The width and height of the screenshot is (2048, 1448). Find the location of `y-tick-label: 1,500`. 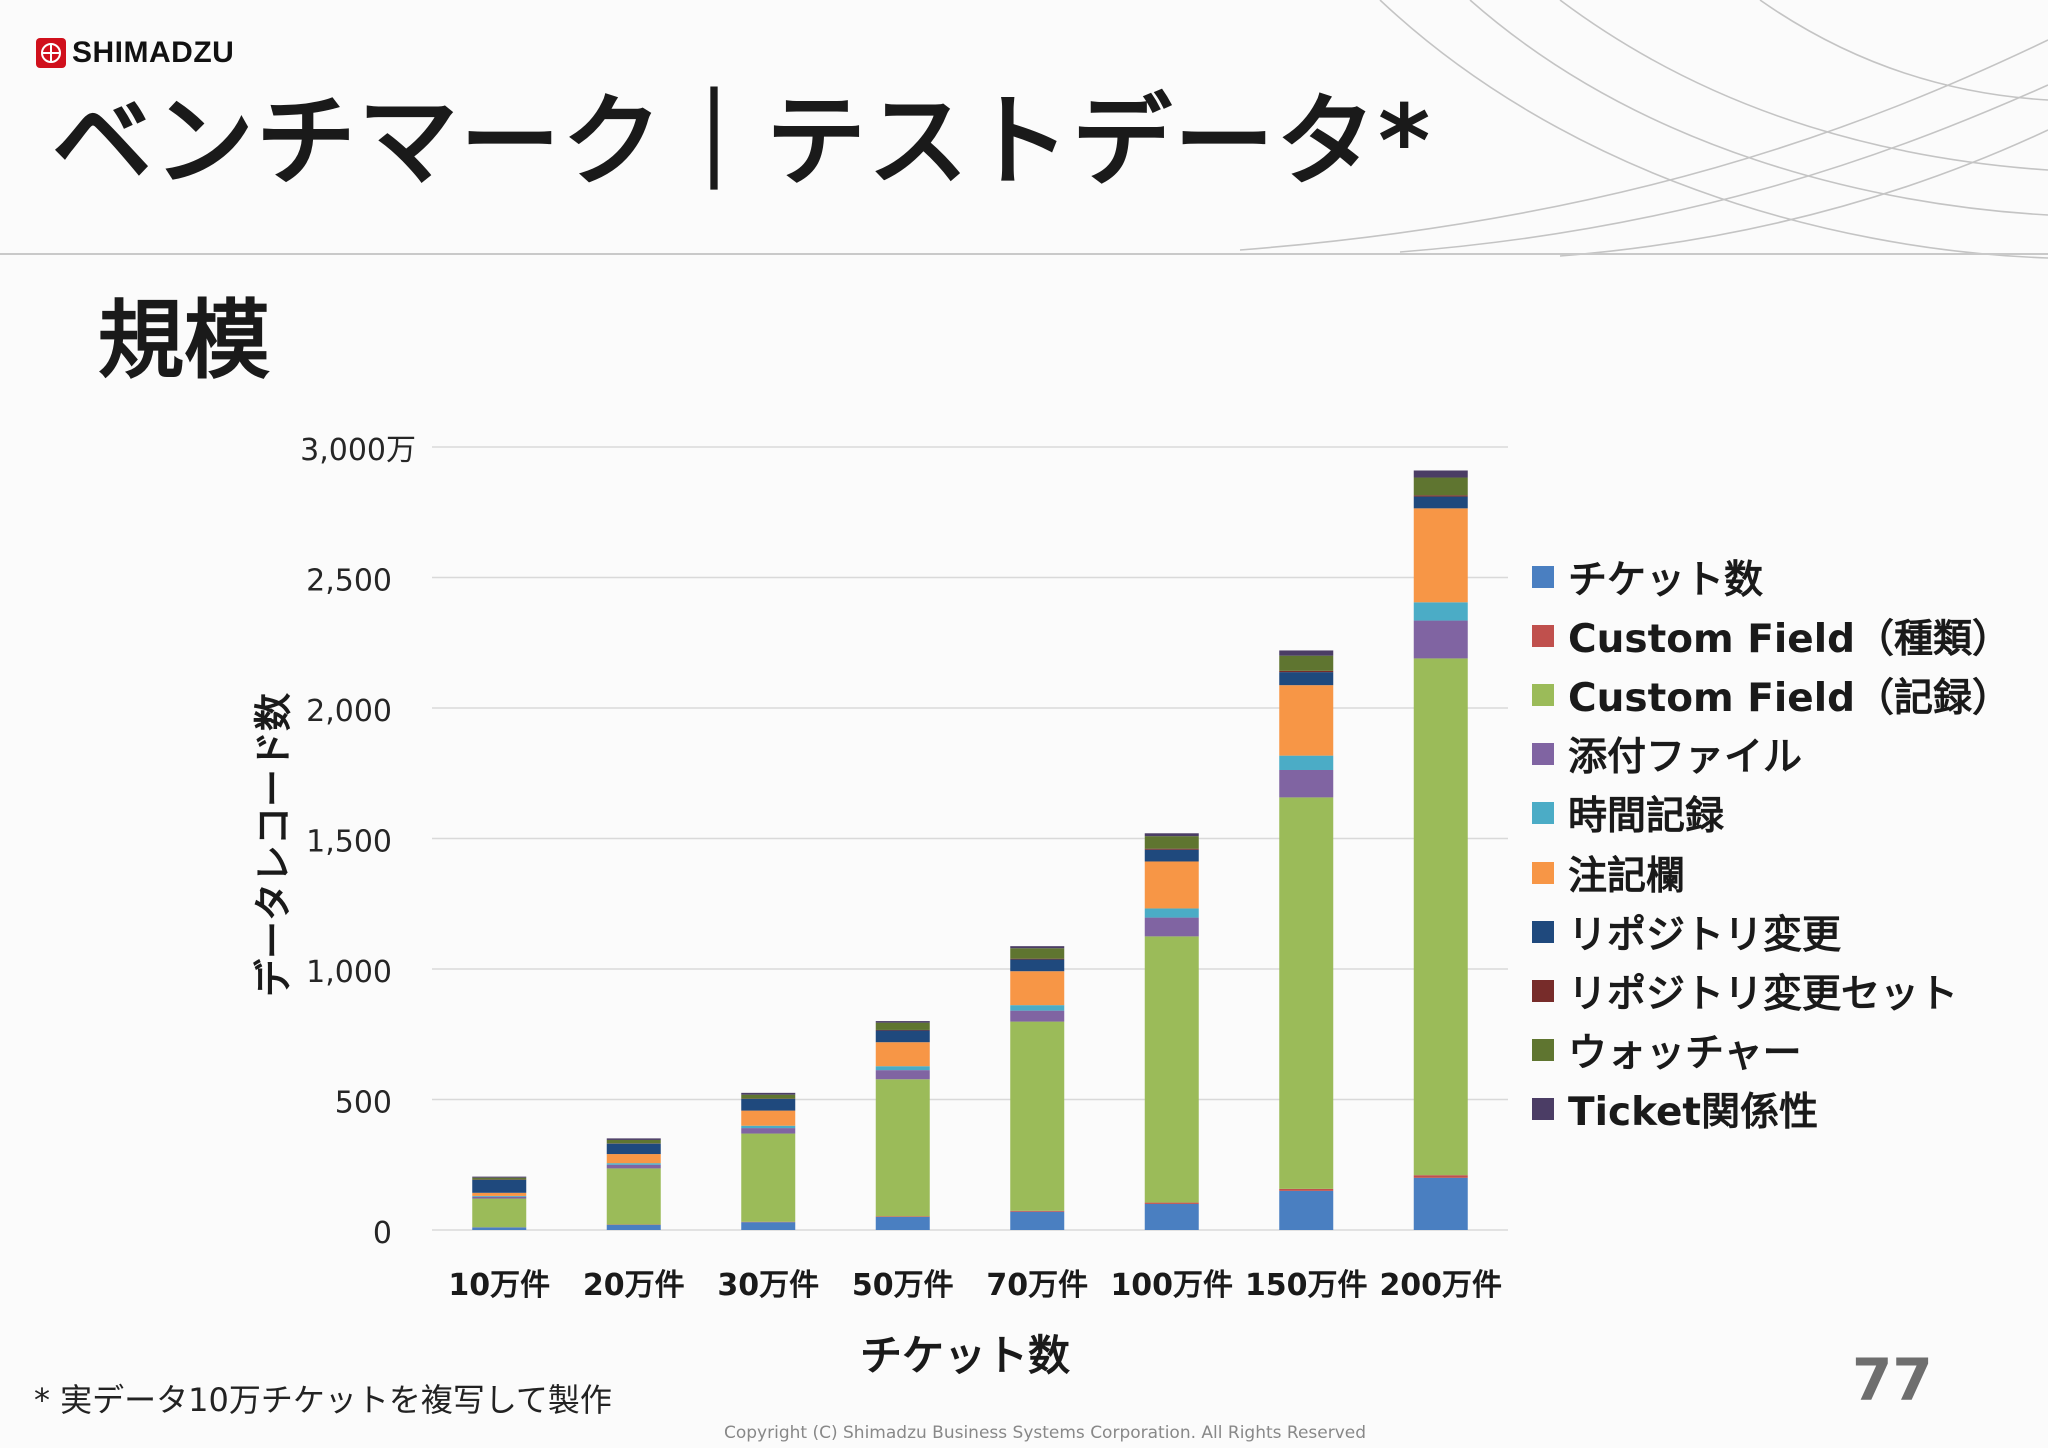

y-tick-label: 1,500 is located at coordinates (349, 842).